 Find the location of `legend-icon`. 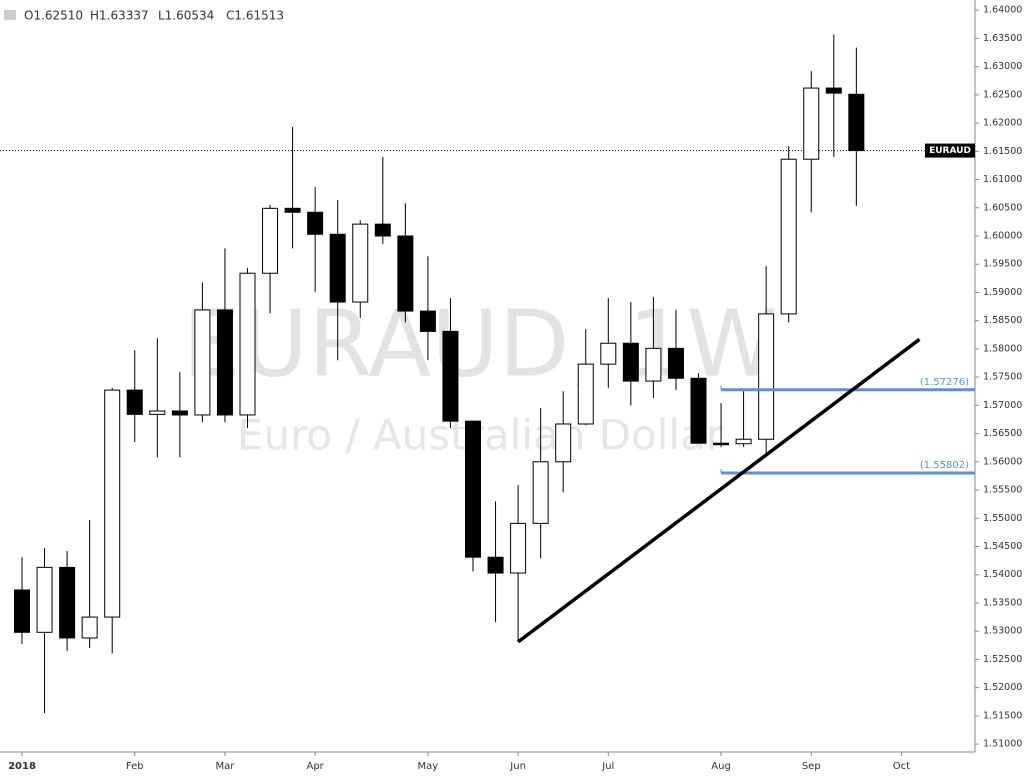

legend-icon is located at coordinates (10, 15).